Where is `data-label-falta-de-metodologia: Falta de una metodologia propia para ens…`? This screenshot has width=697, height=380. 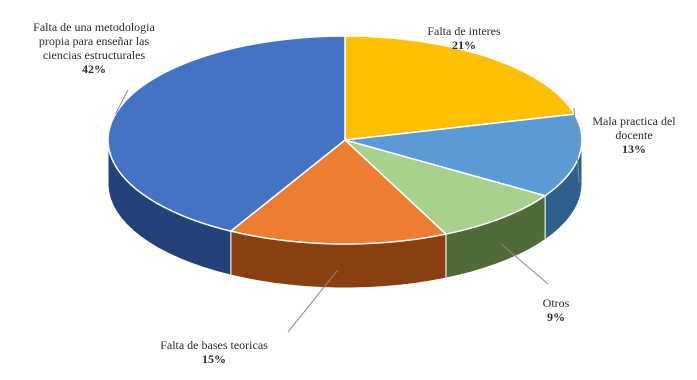
data-label-falta-de-metodologia: Falta de una metodologia propia para ens… is located at coordinates (94, 48).